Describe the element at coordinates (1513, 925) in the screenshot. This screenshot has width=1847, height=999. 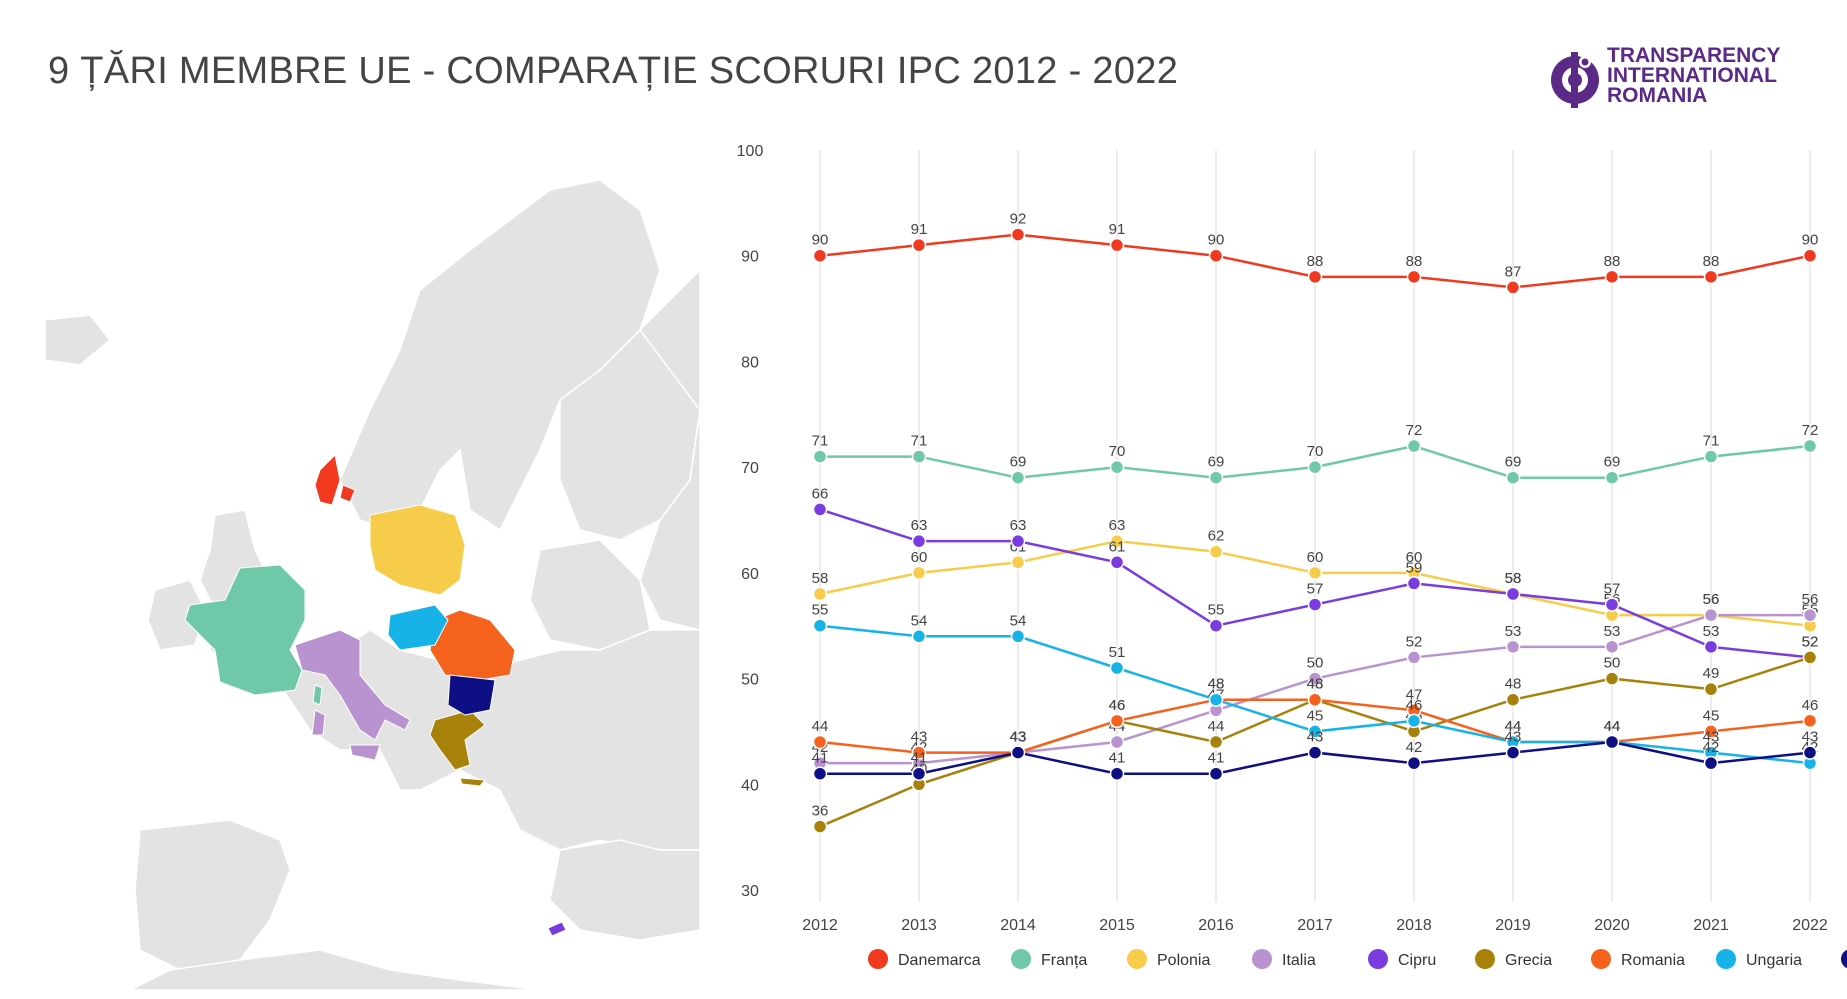
I see `x-tick-label: 2019` at that location.